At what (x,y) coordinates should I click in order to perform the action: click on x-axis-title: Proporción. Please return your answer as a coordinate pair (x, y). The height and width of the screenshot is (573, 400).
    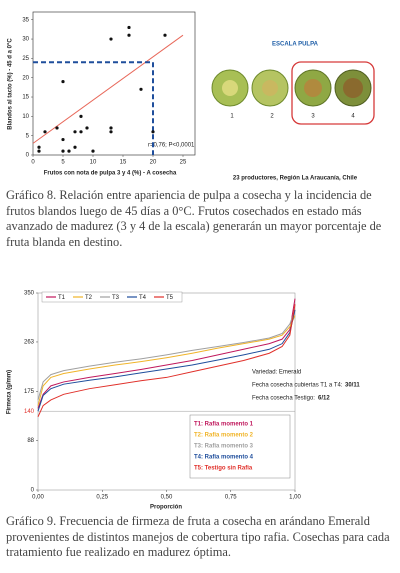
    Looking at the image, I should click on (166, 508).